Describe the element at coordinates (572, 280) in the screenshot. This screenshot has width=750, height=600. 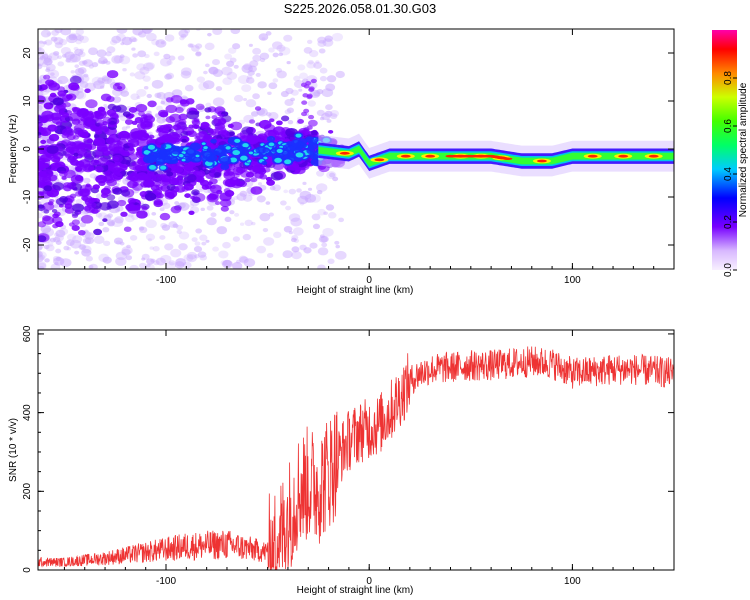
I see `x-tick-label: 100` at that location.